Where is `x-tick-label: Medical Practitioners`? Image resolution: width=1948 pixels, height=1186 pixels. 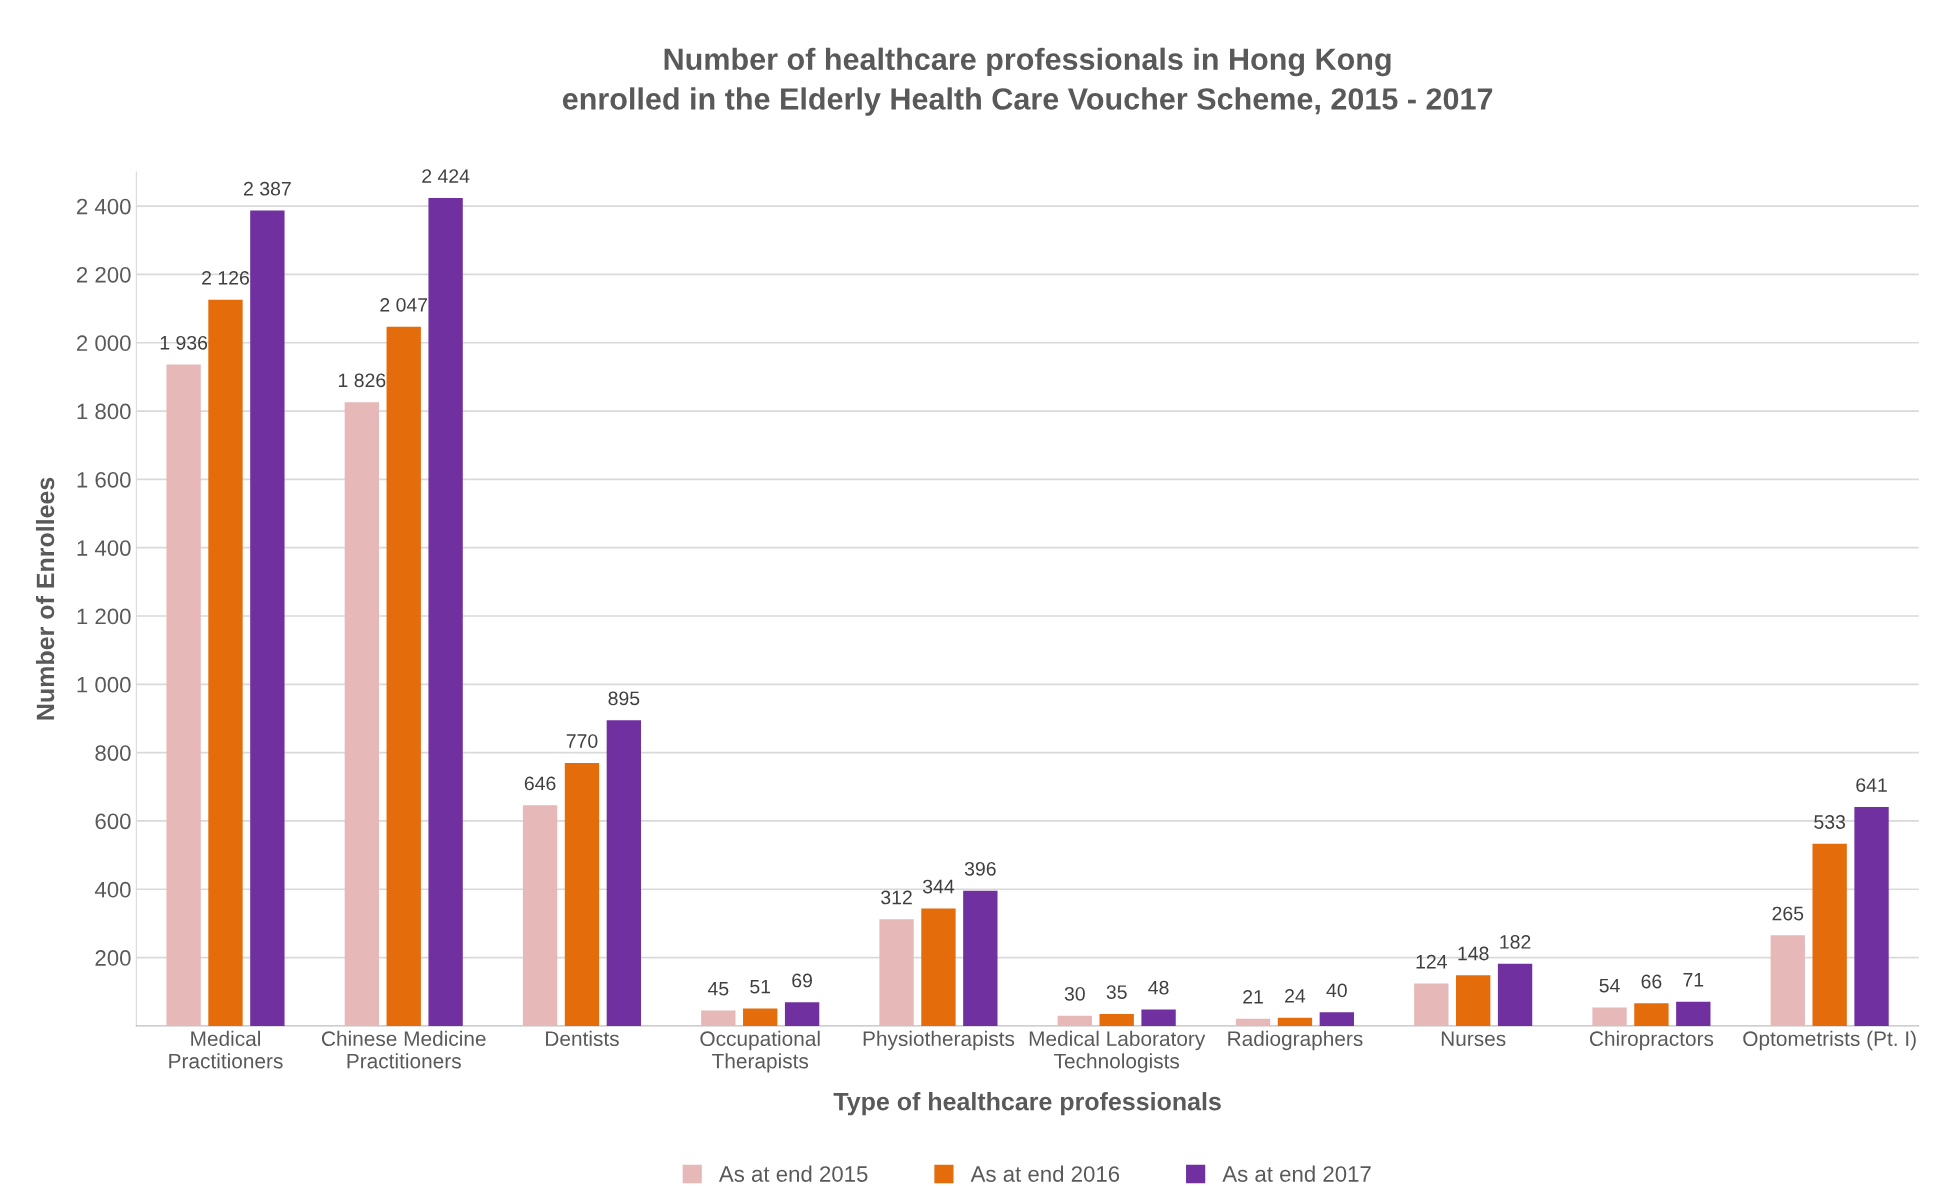 x-tick-label: Medical Practitioners is located at coordinates (226, 1049).